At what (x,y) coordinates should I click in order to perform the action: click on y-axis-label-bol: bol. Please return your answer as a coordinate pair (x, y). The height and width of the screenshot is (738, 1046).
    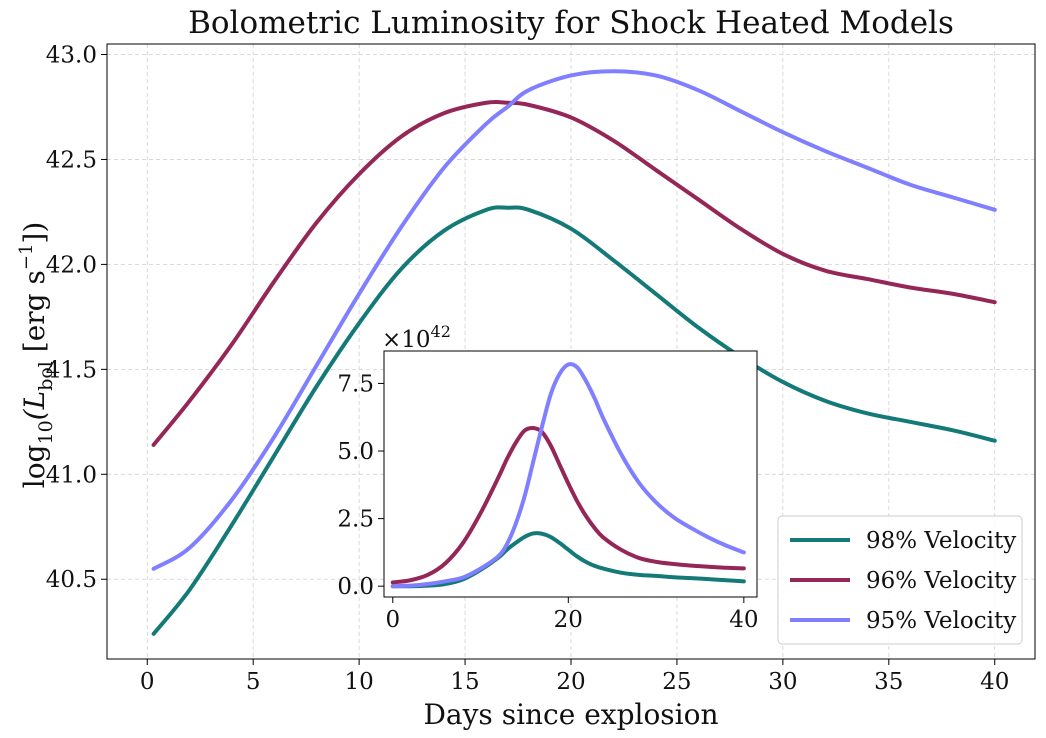
    Looking at the image, I should click on (46, 376).